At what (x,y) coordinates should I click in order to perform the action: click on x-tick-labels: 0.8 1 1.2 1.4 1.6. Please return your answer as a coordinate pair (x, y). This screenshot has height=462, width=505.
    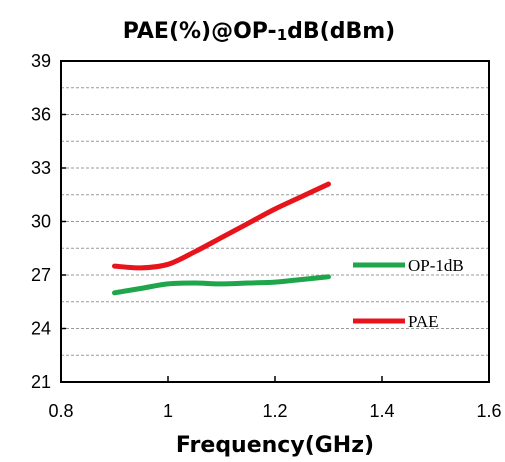
    Looking at the image, I should click on (274, 411).